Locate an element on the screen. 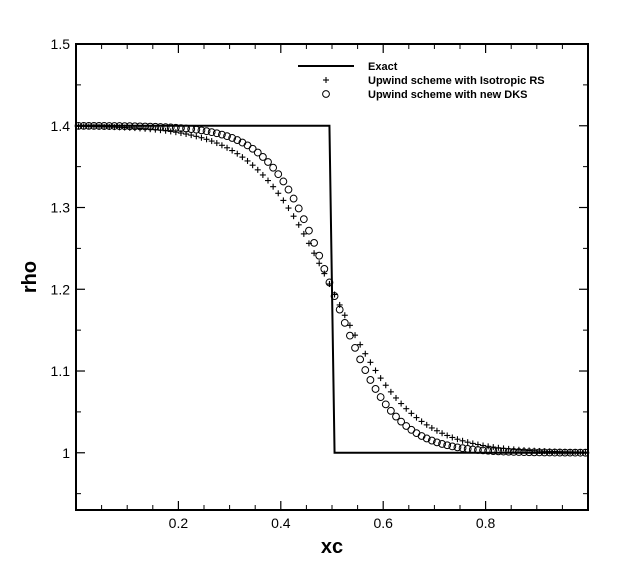 This screenshot has height=565, width=640. y-tick-label: 1.3 is located at coordinates (61, 208).